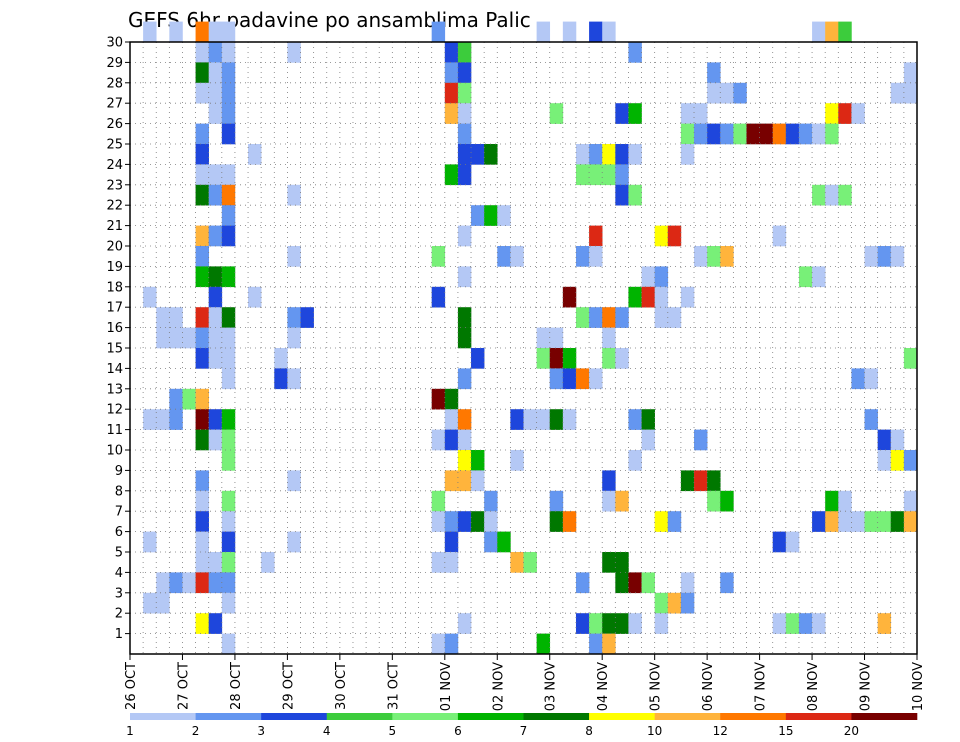 This screenshot has height=742, width=960. What do you see at coordinates (851, 731) in the screenshot?
I see `colorbar-label: 20` at bounding box center [851, 731].